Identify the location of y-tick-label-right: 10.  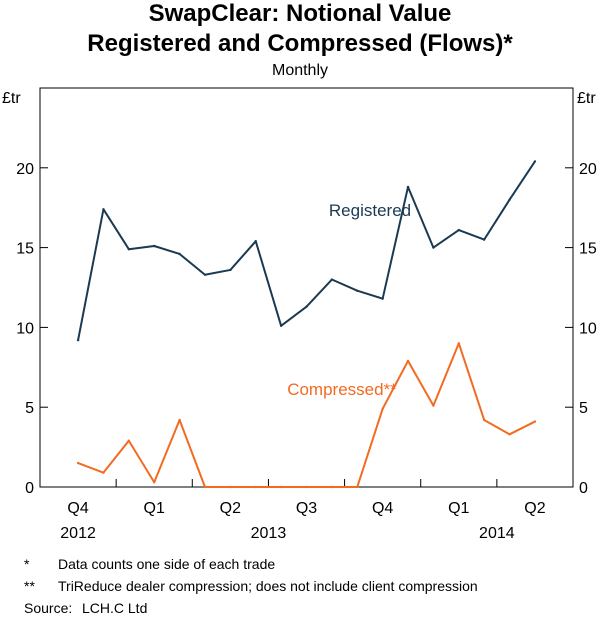
(588, 328).